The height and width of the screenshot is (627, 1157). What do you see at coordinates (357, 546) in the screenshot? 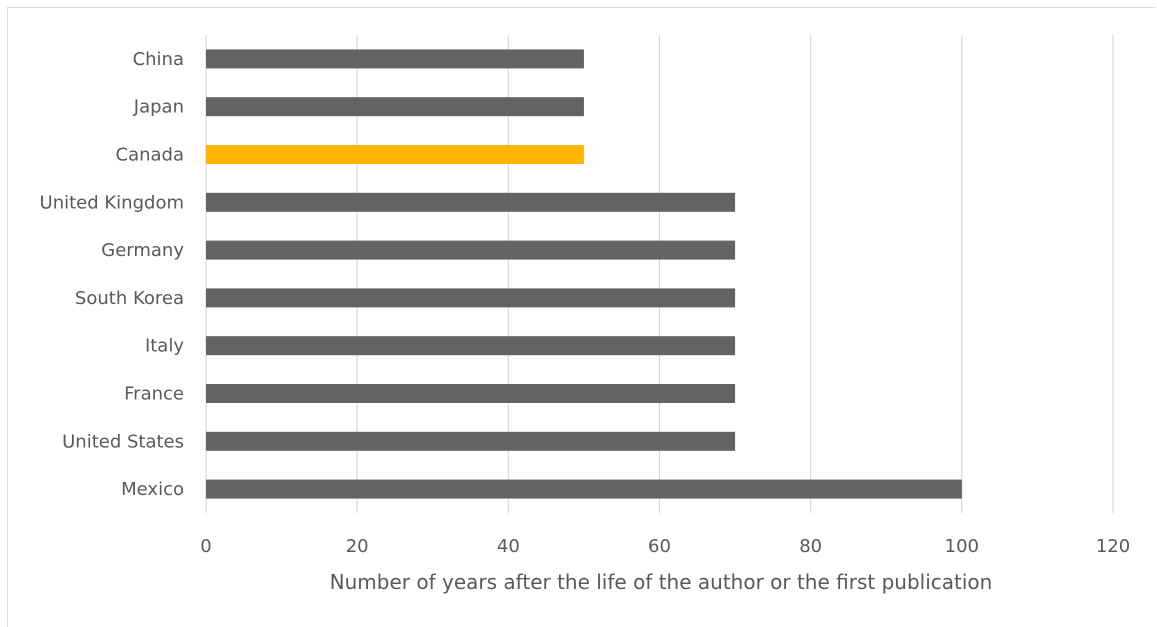
I see `x-tick-label: 20` at bounding box center [357, 546].